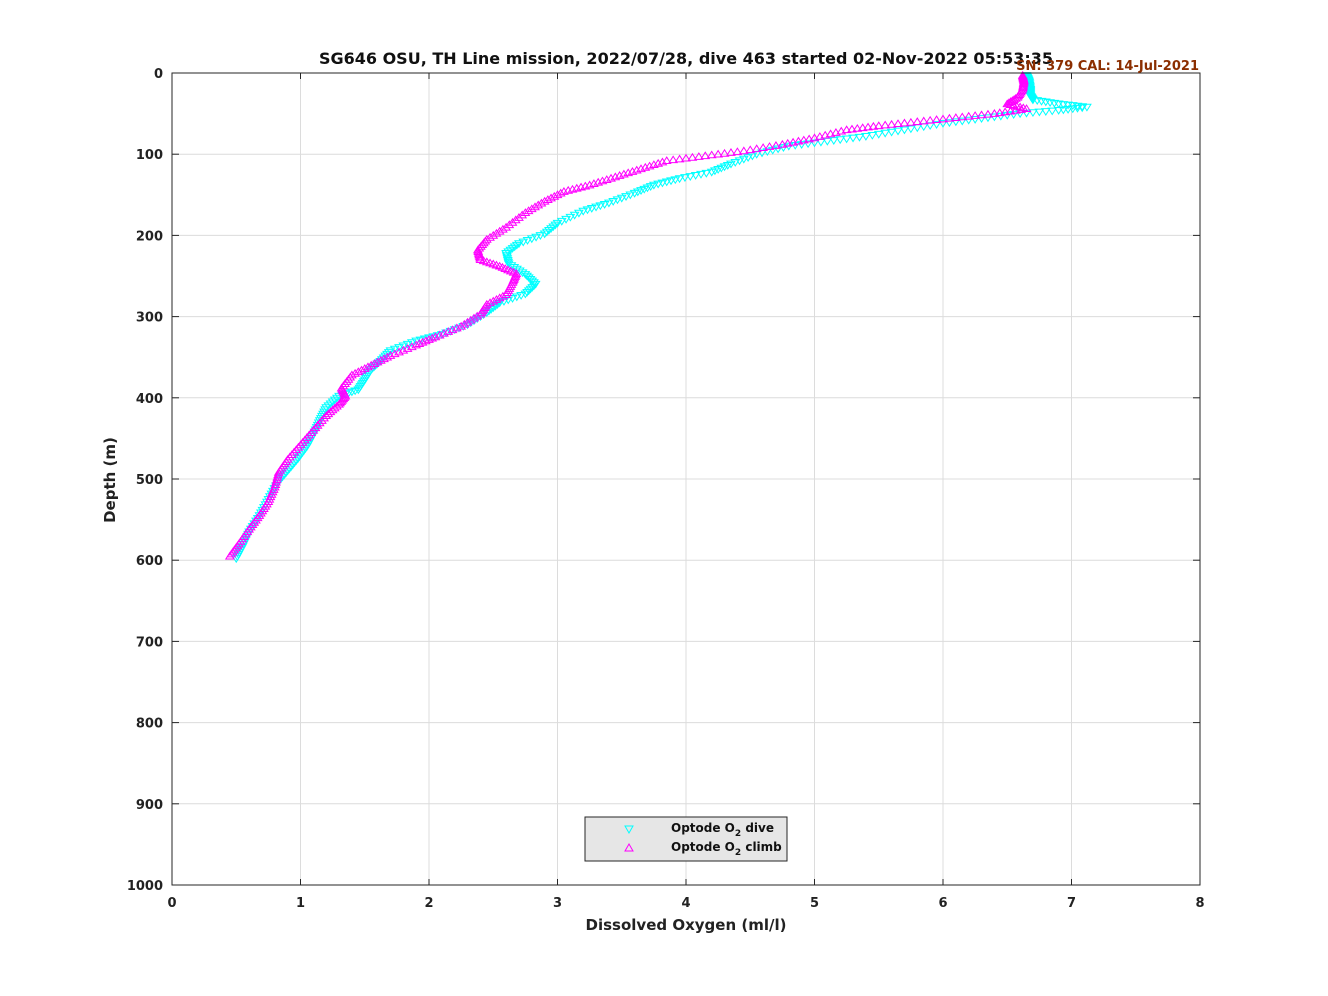 The width and height of the screenshot is (1328, 996). What do you see at coordinates (149, 642) in the screenshot?
I see `y-tick-label: 700` at bounding box center [149, 642].